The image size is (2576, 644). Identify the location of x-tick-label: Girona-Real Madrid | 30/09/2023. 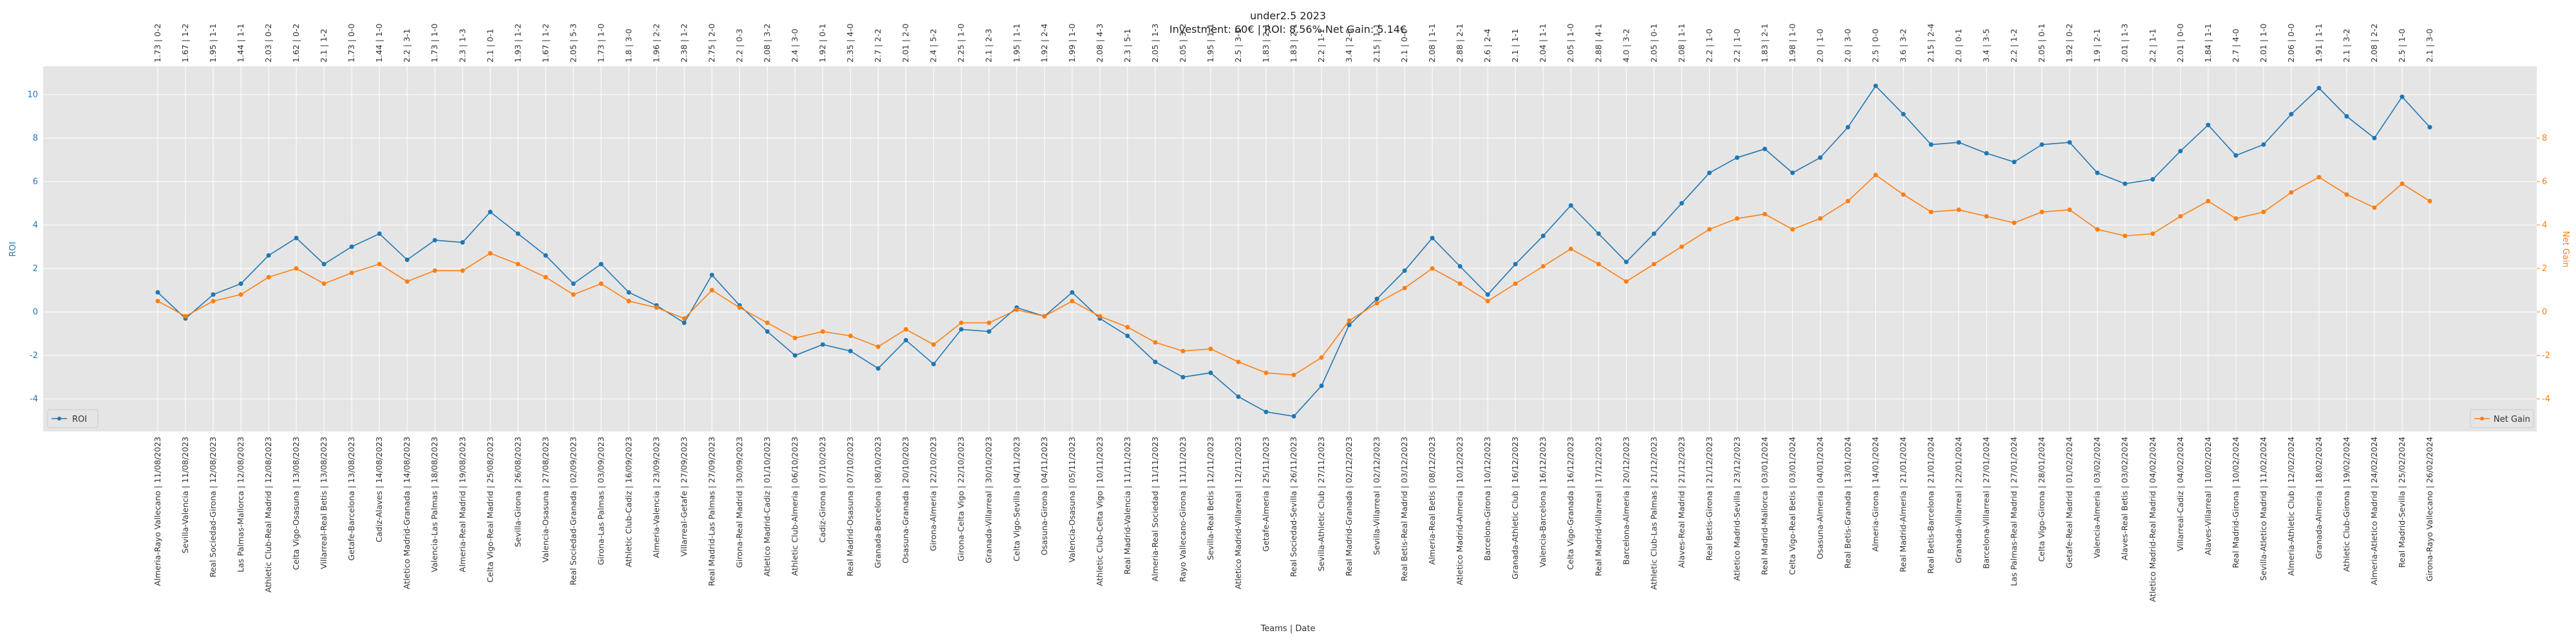
(740, 502).